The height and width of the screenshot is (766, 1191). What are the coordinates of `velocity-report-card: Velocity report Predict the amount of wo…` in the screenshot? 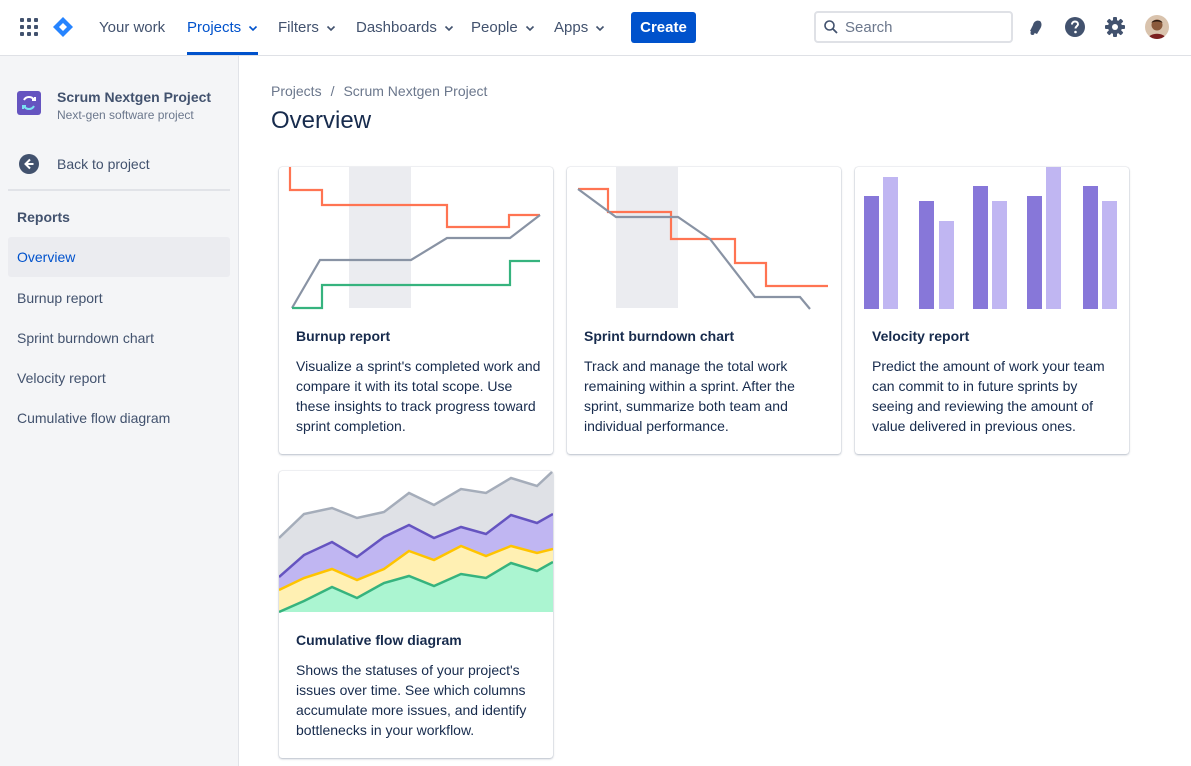 It's located at (992, 310).